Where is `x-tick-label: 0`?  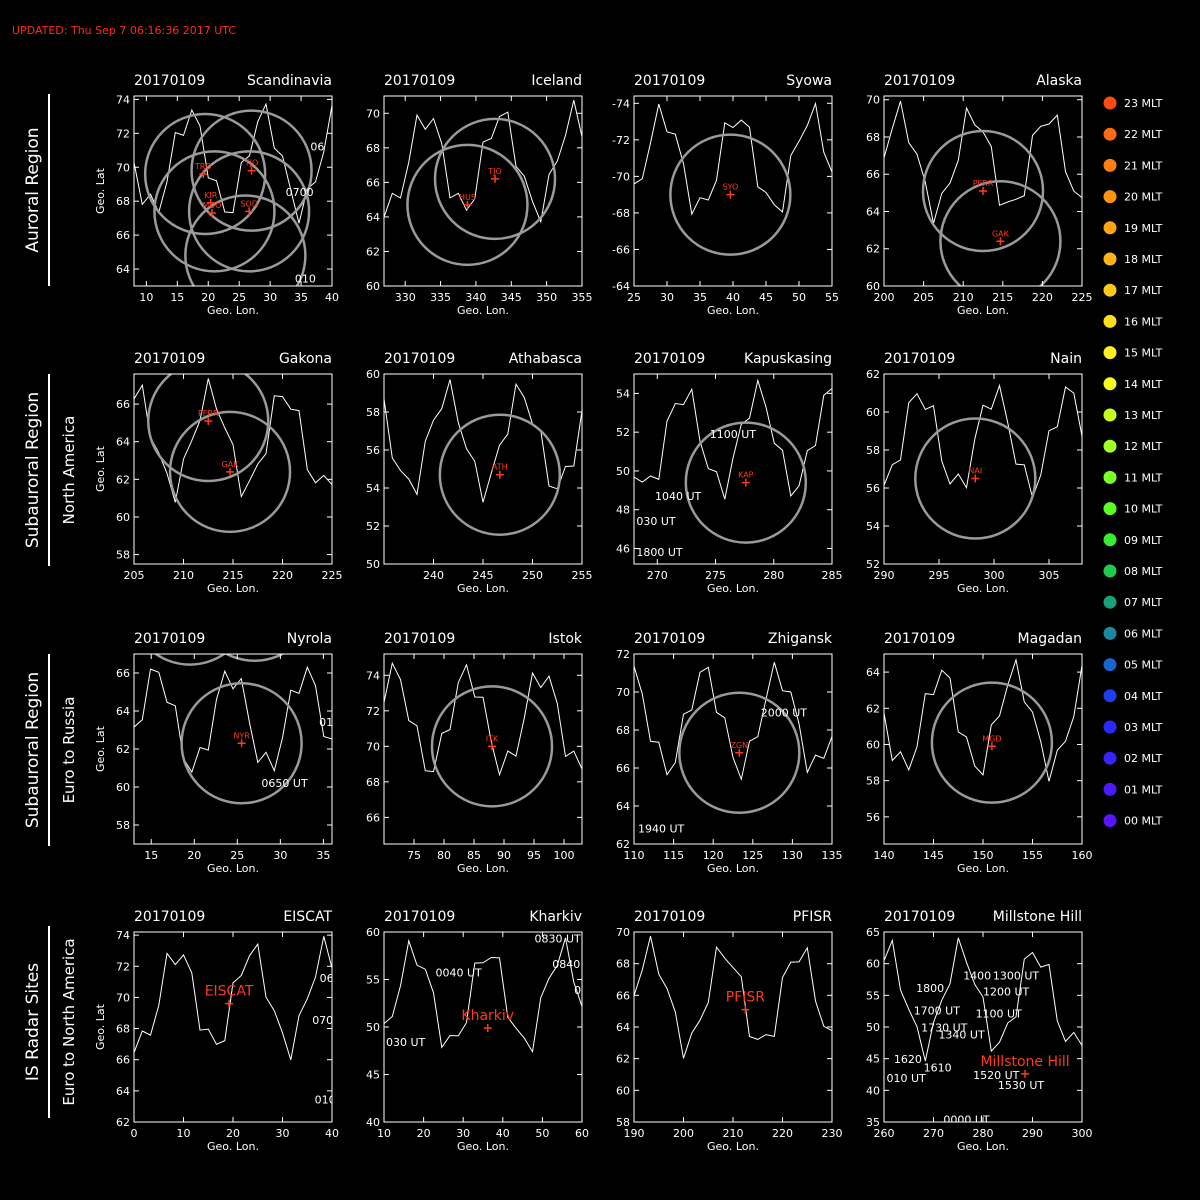
x-tick-label: 0 is located at coordinates (134, 1133).